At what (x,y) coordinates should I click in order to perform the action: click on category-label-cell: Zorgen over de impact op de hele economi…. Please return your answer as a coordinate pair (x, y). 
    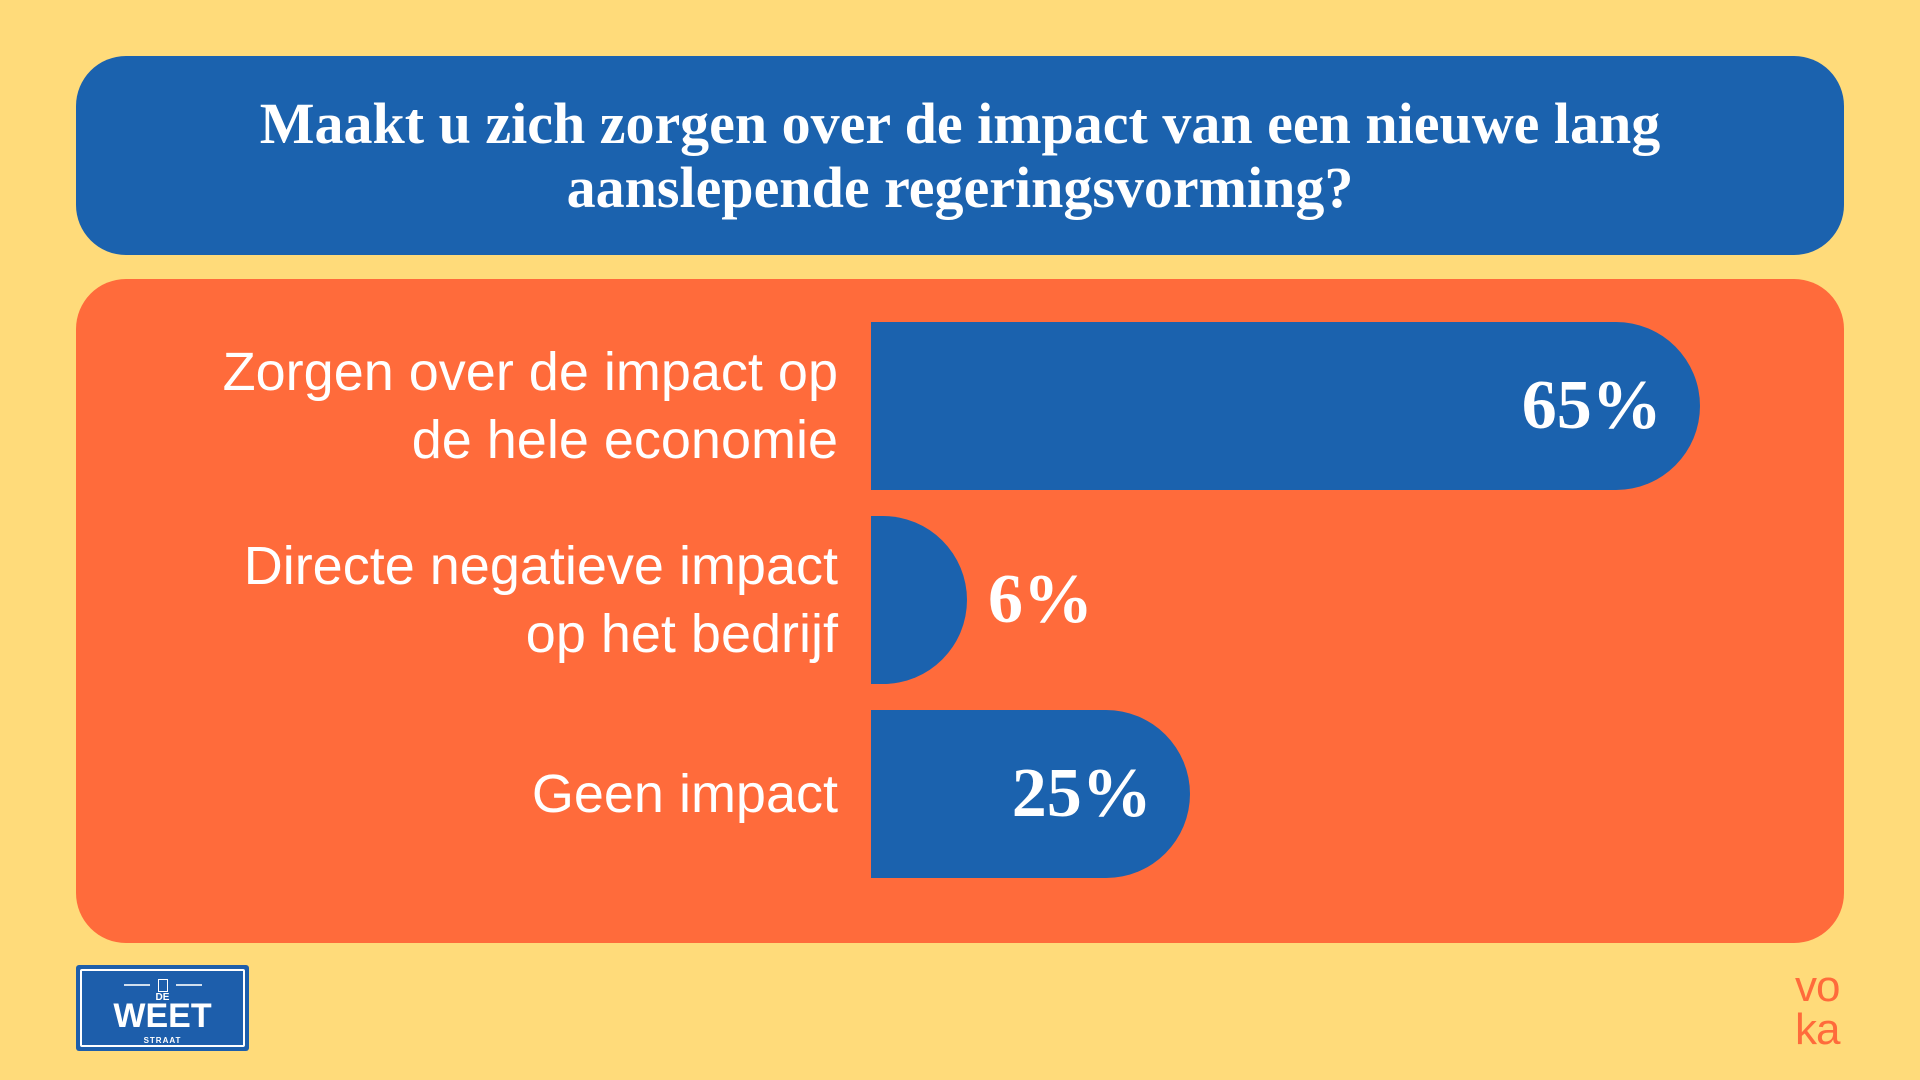
    Looking at the image, I should click on (518, 406).